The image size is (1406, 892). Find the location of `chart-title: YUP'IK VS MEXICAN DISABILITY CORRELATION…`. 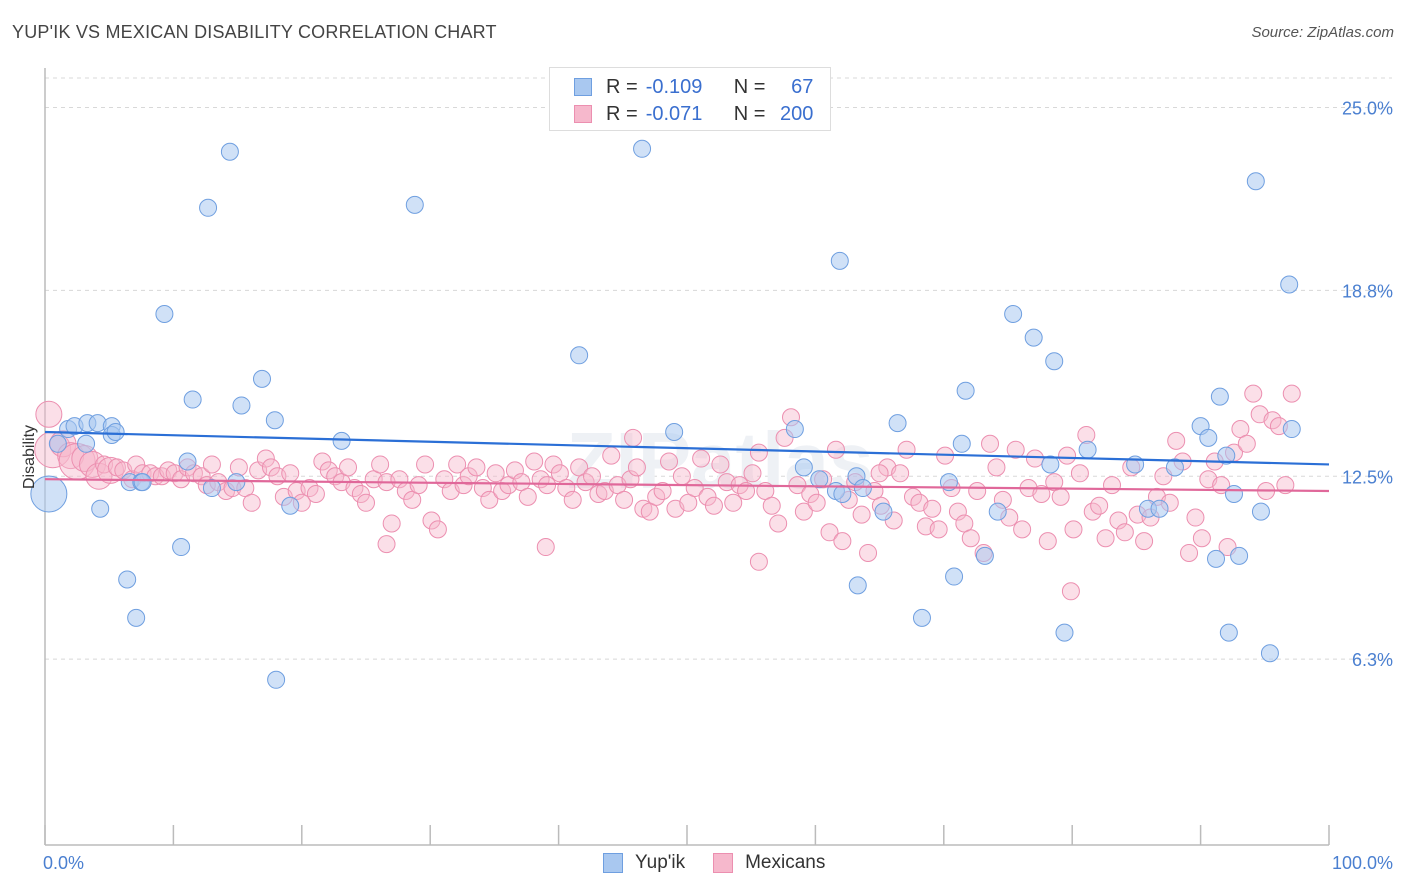

chart-title: YUP'IK VS MEXICAN DISABILITY CORRELATION… is located at coordinates (254, 32).